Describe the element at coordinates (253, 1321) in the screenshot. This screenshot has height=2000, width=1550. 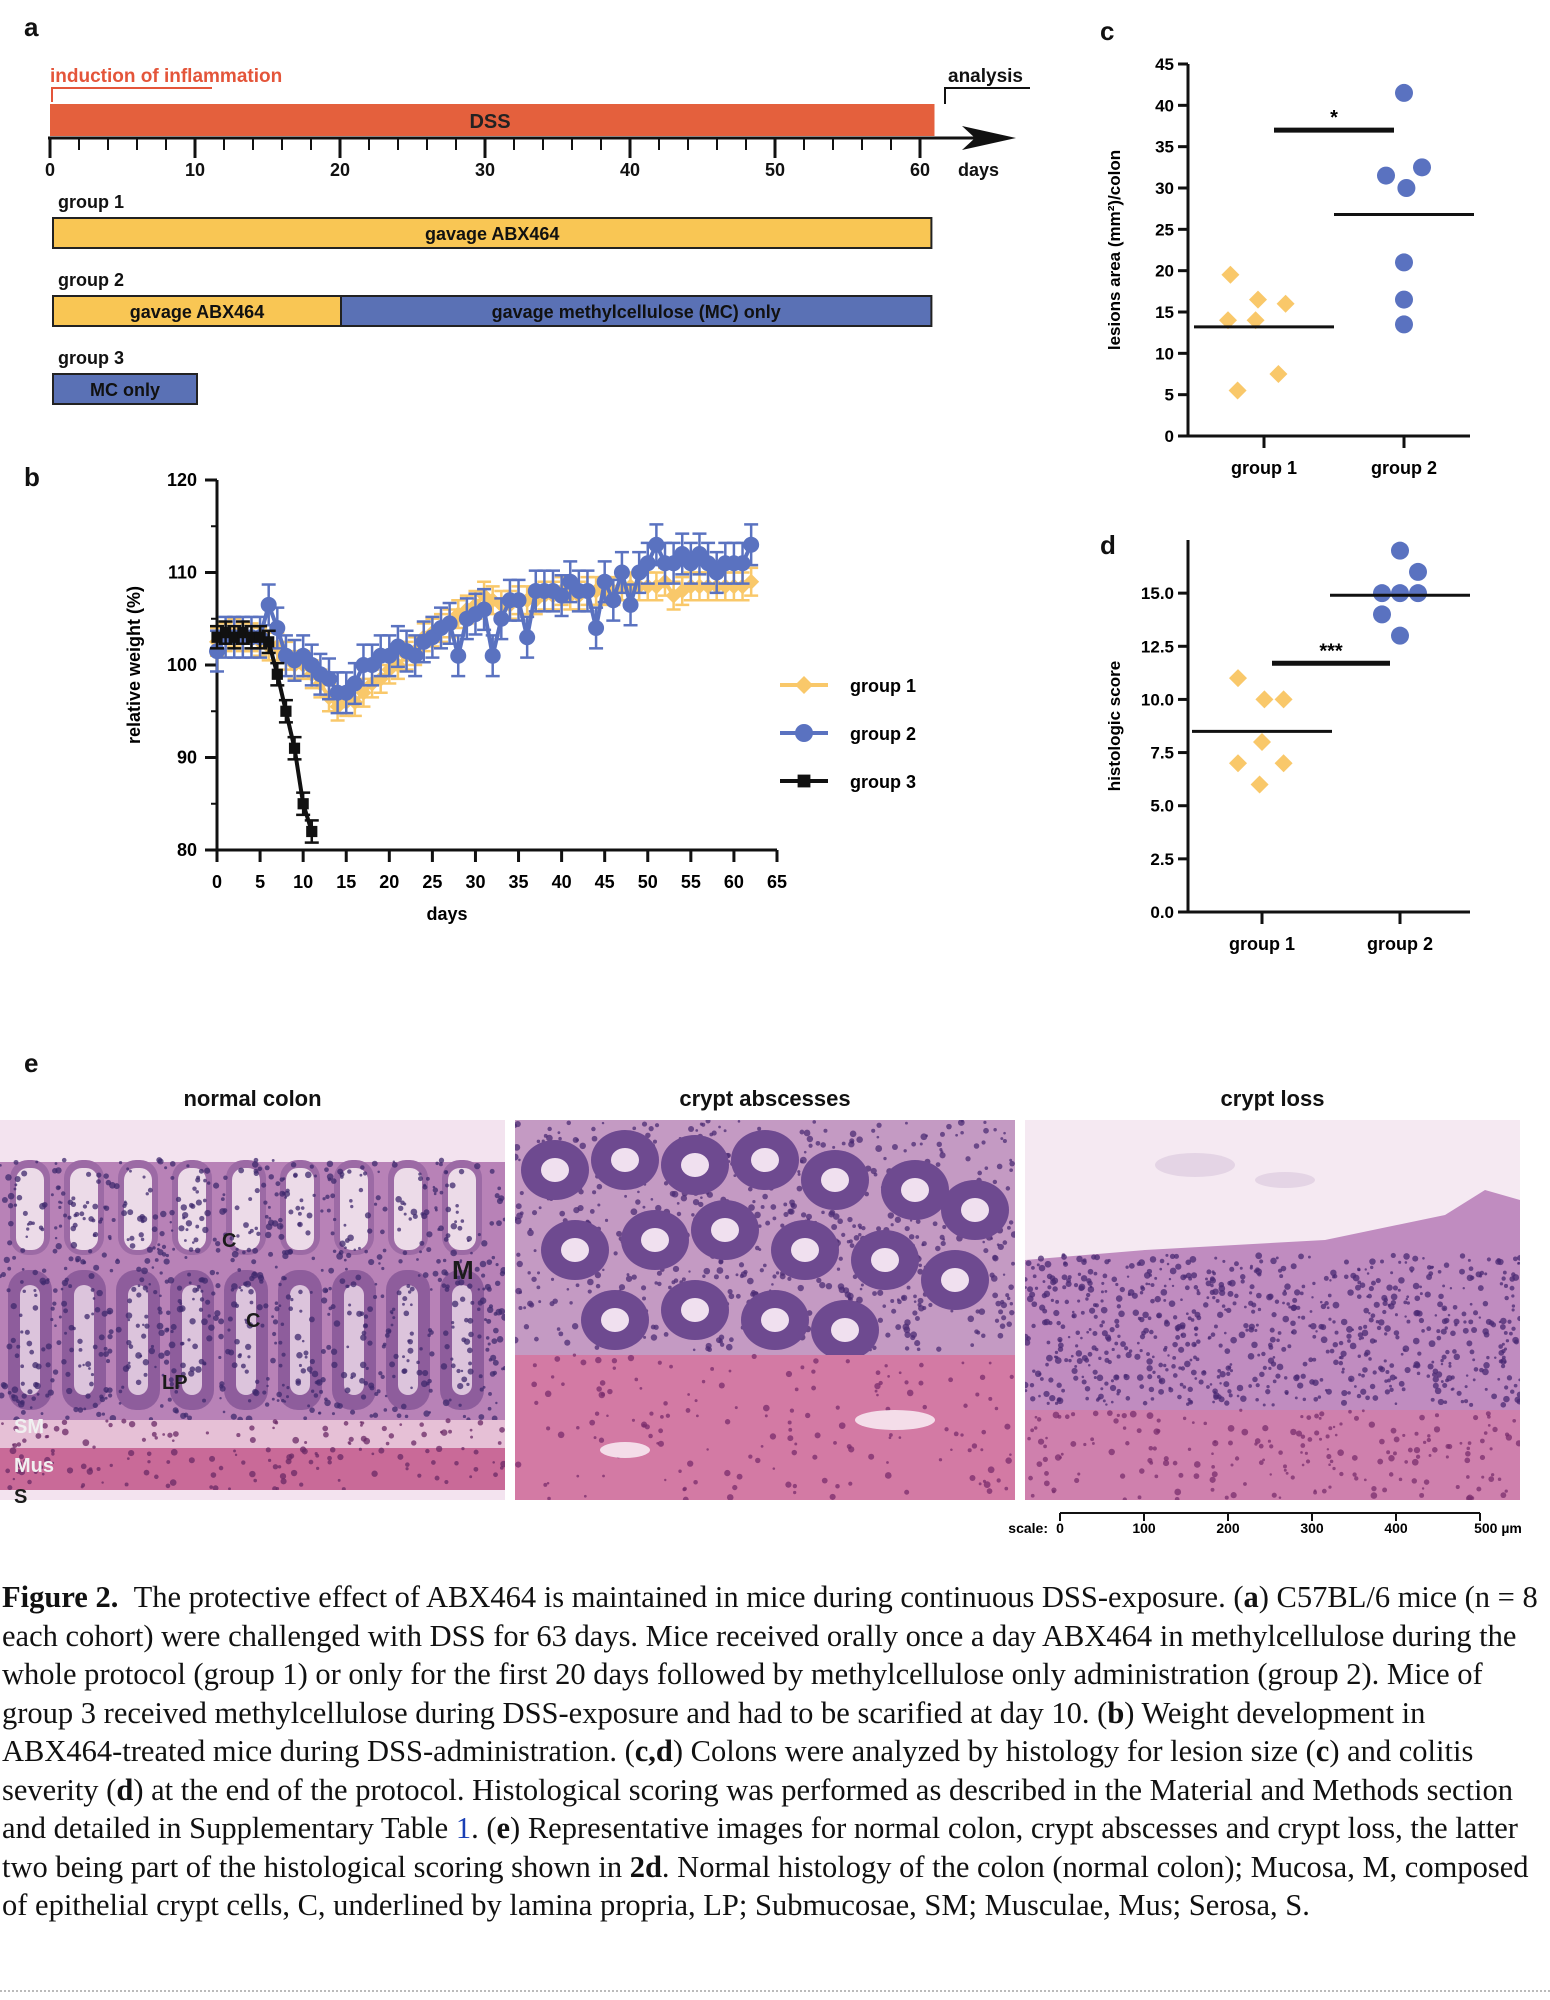
I see `histo-label-c2: C` at that location.